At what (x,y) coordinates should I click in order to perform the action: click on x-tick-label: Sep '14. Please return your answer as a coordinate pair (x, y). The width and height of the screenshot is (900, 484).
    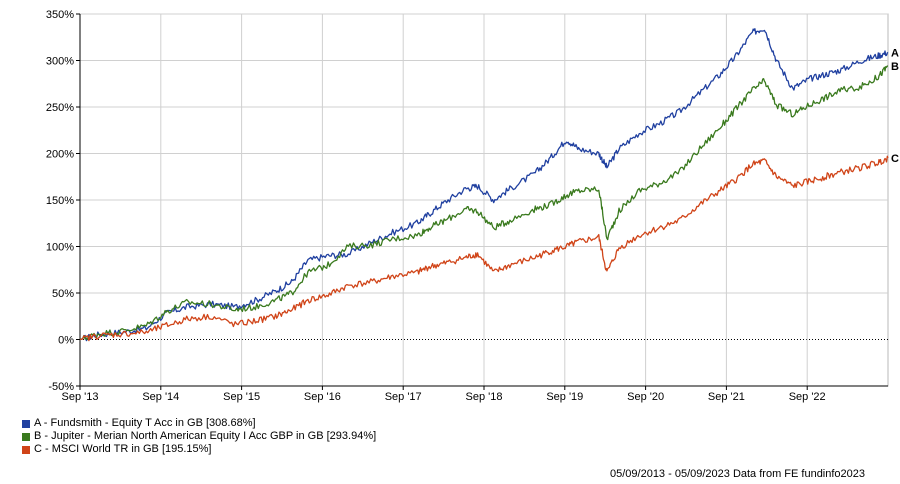
    Looking at the image, I should click on (160, 397).